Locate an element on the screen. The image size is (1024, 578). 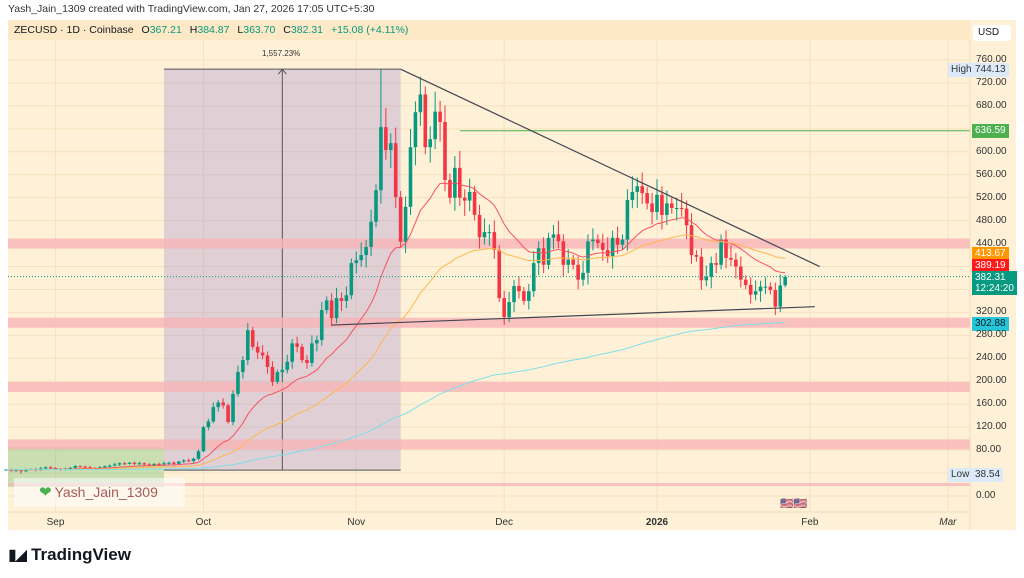
low-label: L is located at coordinates (240, 30).